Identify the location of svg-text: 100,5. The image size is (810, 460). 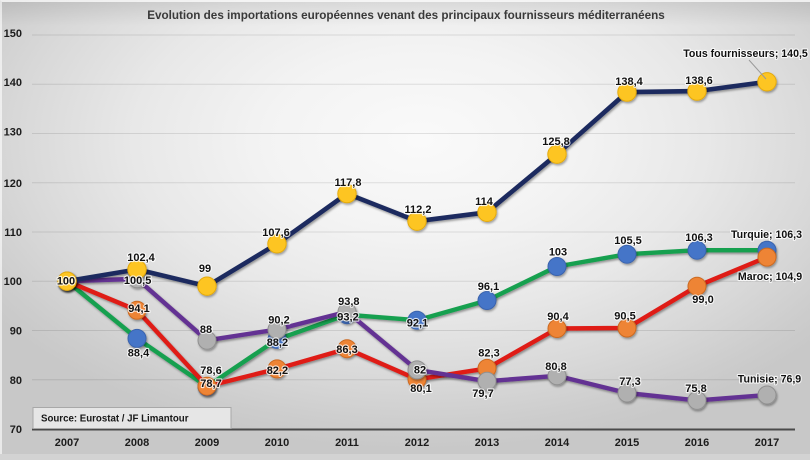
(138, 281).